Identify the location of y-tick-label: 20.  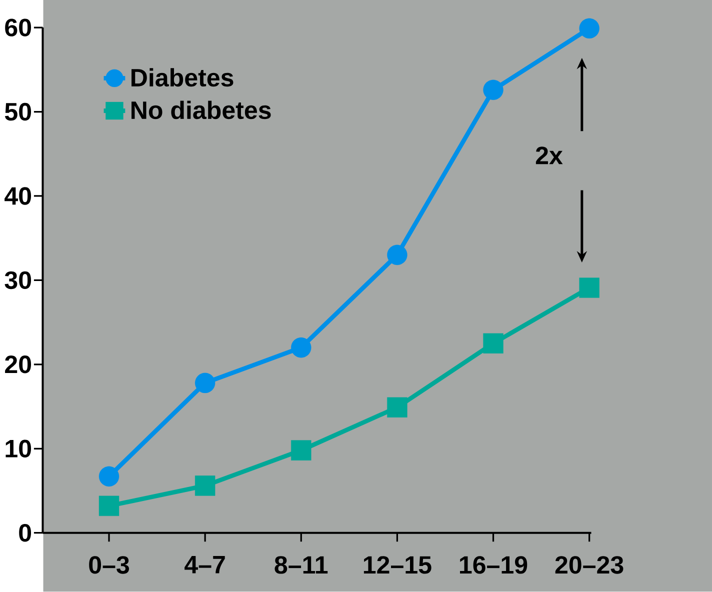
(18, 365).